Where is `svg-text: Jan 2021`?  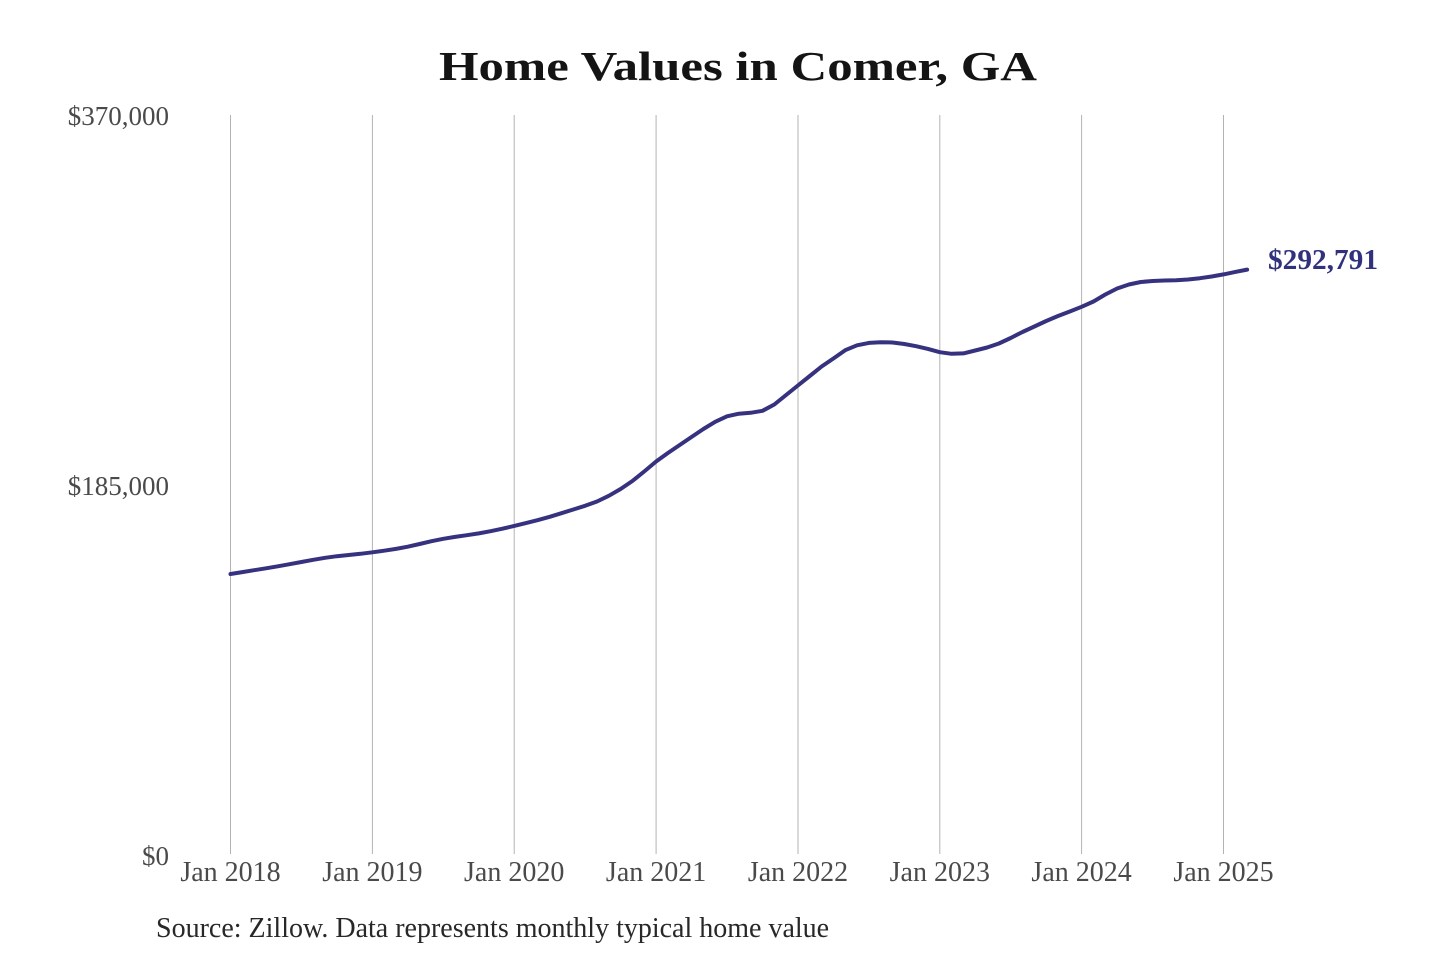
svg-text: Jan 2021 is located at coordinates (656, 872).